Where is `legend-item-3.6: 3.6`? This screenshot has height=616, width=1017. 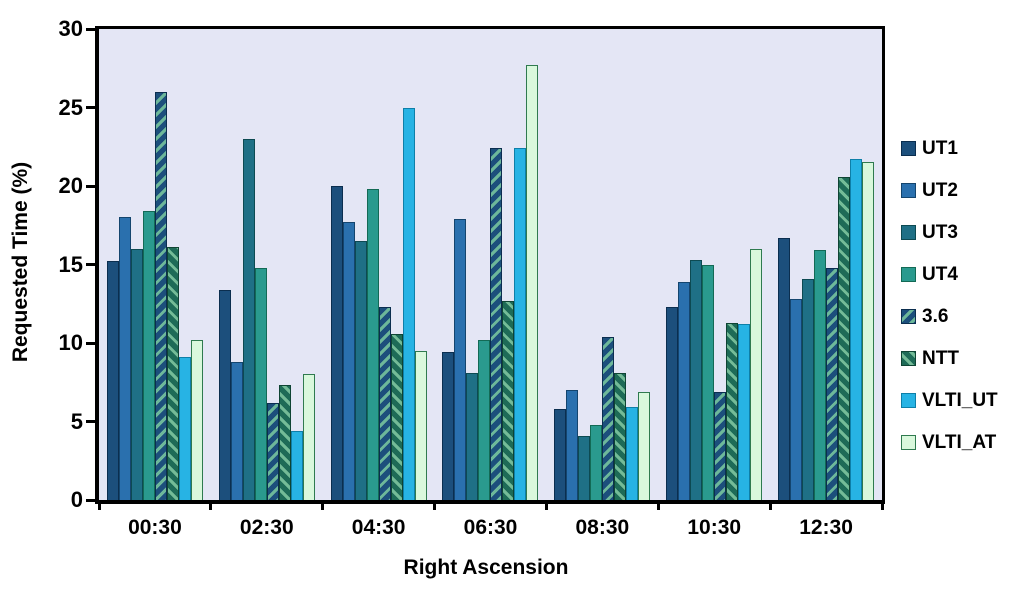 legend-item-3.6: 3.6 is located at coordinates (949, 316).